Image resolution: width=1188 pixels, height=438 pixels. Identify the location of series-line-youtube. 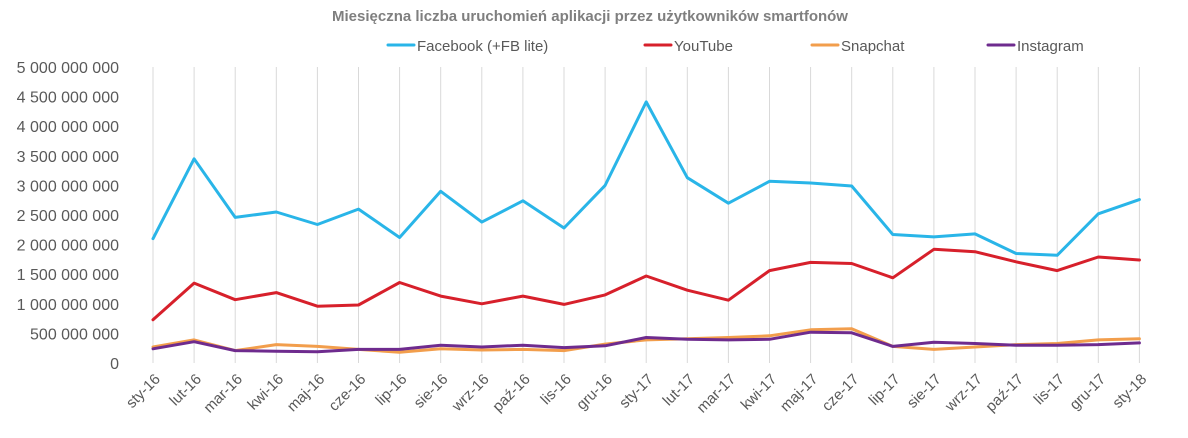
(646, 284).